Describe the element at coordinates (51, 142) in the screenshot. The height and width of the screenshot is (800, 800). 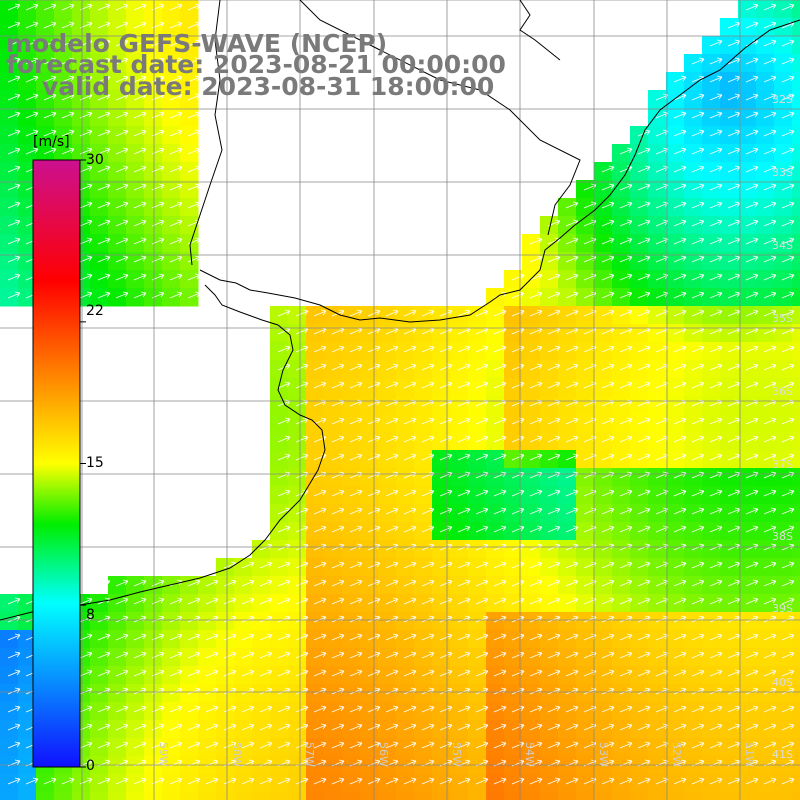
I see `colorbar-unit-label: [m/s]` at that location.